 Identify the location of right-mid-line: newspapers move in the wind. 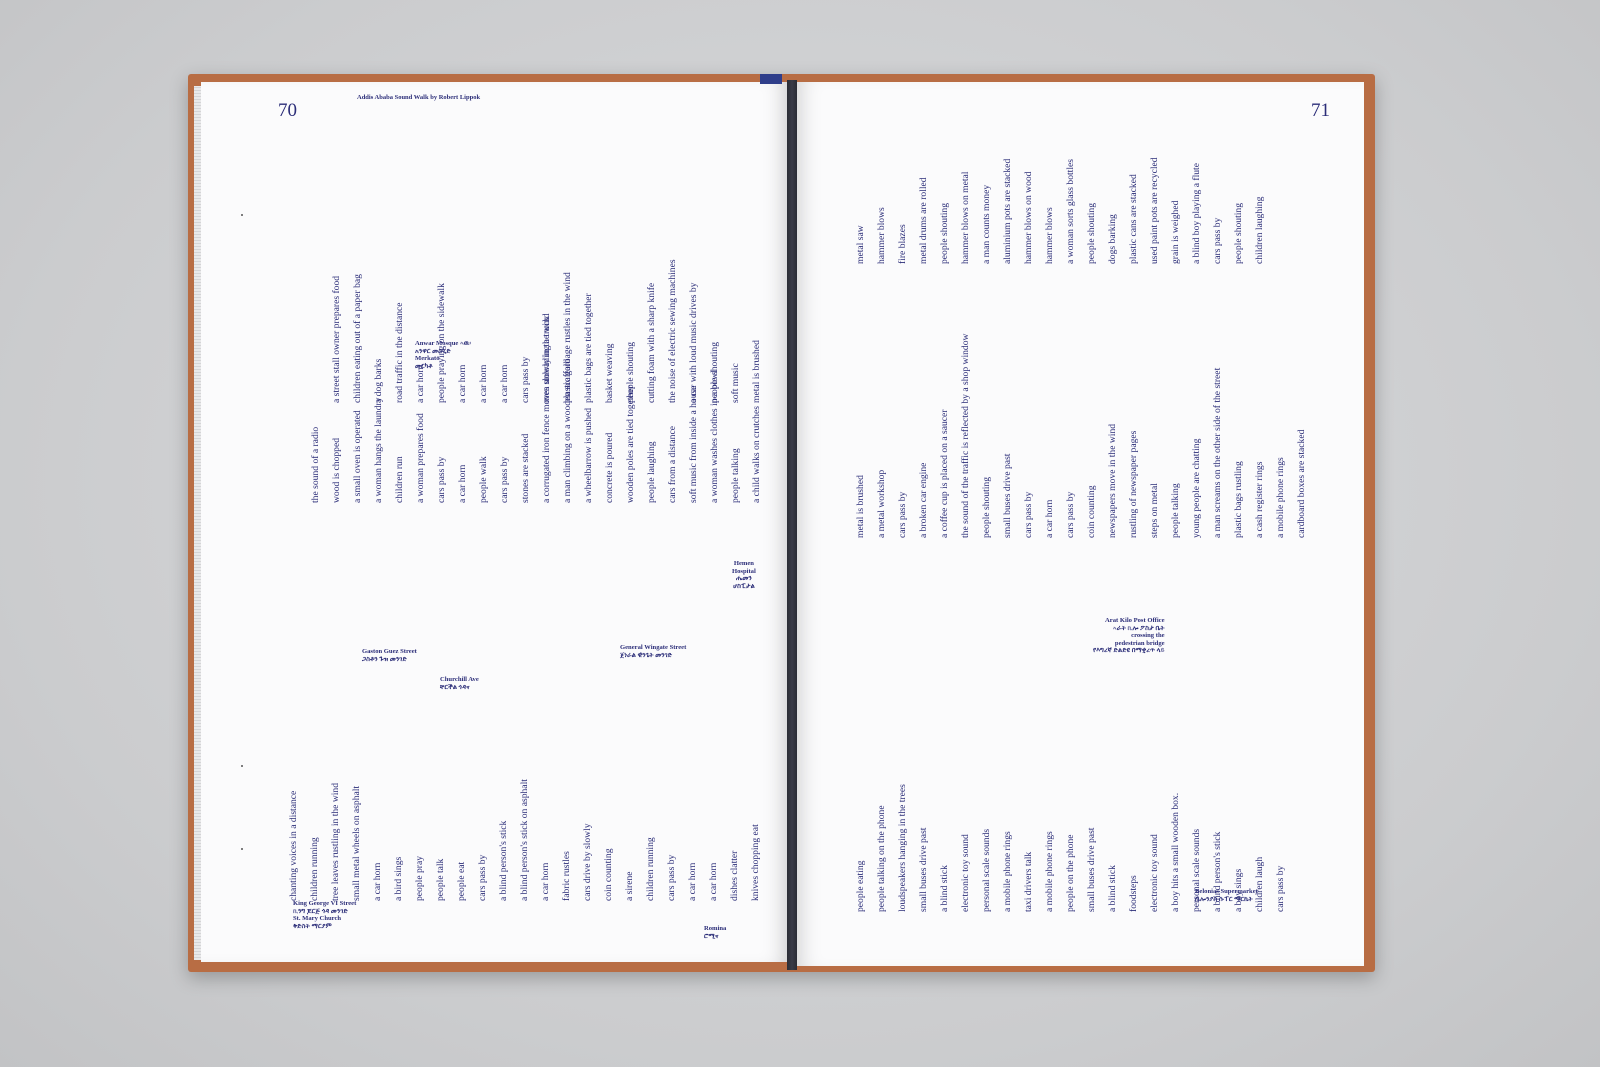
(1112, 480).